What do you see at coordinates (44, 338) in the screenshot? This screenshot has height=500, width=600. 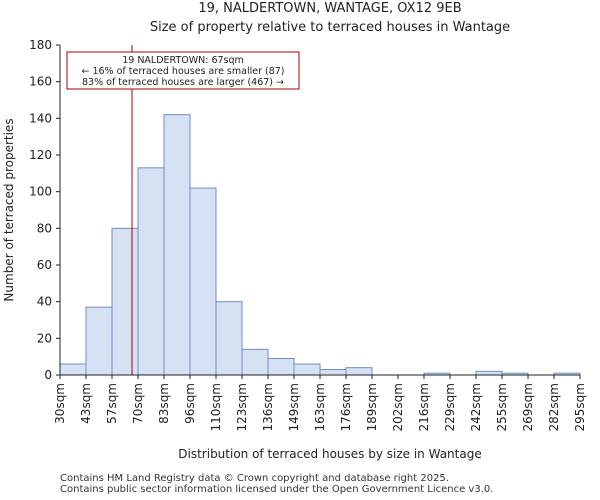 I see `y-tick-label: 20` at bounding box center [44, 338].